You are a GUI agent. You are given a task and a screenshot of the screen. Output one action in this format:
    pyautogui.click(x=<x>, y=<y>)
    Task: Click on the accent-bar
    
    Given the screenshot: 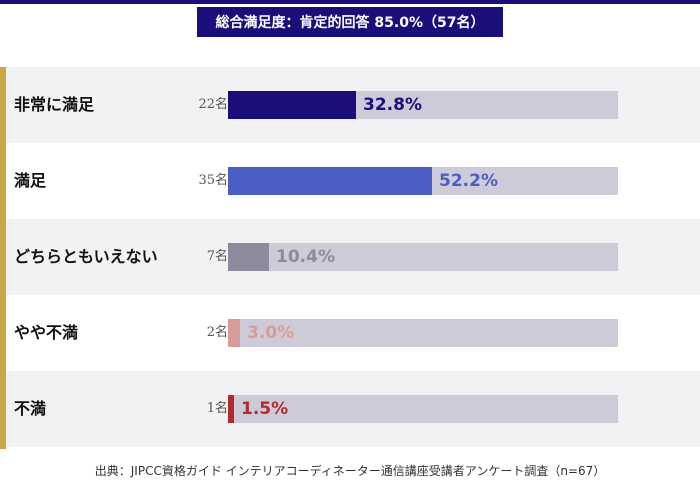 What is the action you would take?
    pyautogui.click(x=3, y=258)
    